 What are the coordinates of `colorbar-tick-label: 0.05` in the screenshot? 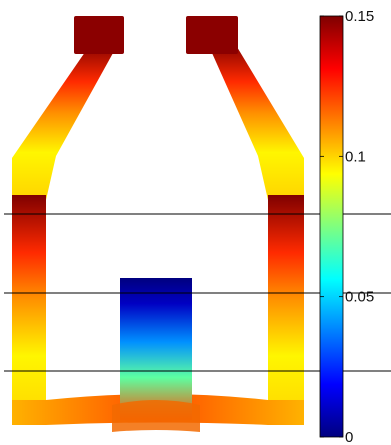 It's located at (359, 297).